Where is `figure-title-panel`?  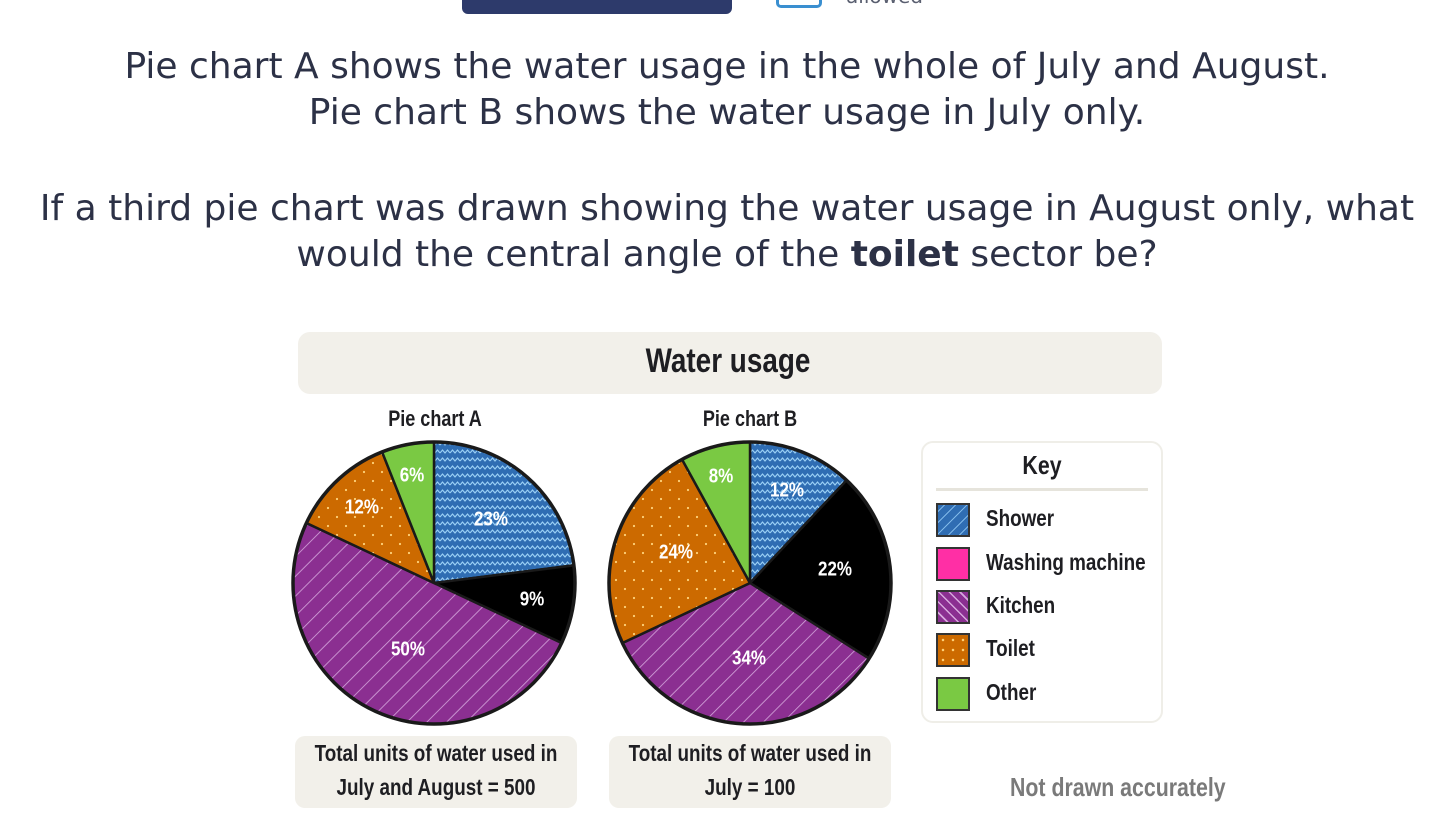
figure-title-panel is located at coordinates (730, 363).